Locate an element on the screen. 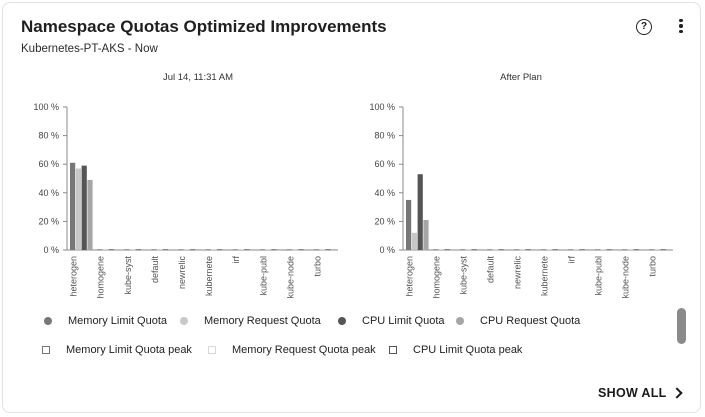  more-vertical-icon is located at coordinates (681, 27).